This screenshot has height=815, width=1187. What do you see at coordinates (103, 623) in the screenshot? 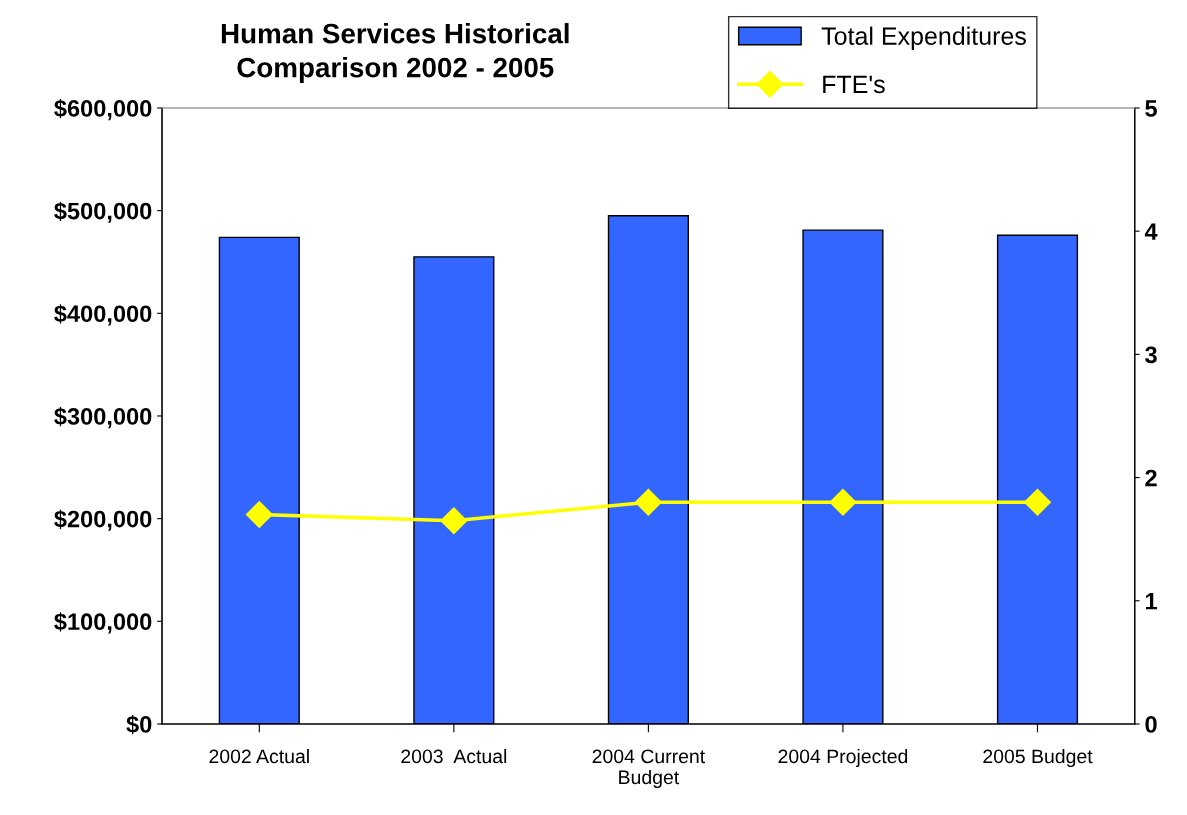
I see `y-tick-label: $100,000` at bounding box center [103, 623].